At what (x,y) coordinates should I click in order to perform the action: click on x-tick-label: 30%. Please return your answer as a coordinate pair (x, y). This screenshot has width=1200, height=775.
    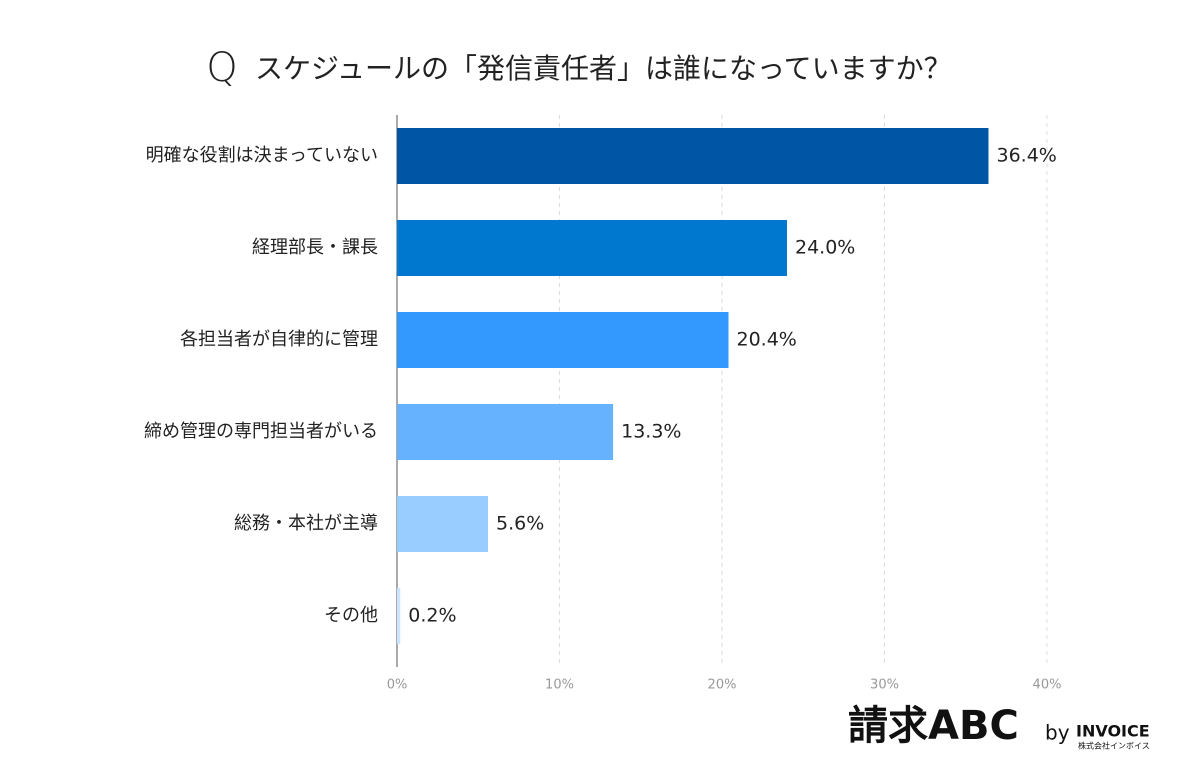
    Looking at the image, I should click on (884, 685).